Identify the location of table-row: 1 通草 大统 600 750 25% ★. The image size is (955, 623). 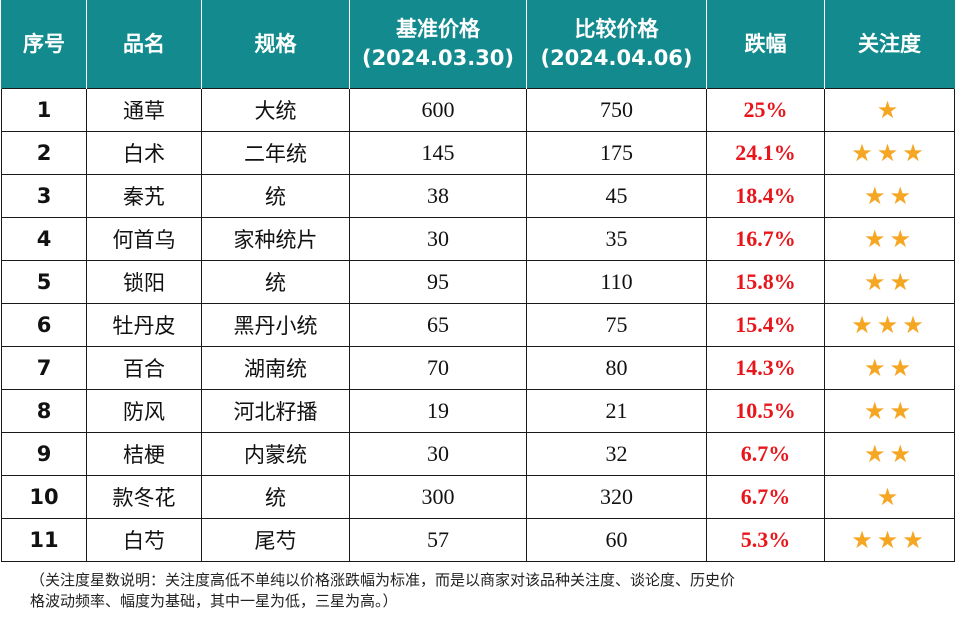
(478, 110).